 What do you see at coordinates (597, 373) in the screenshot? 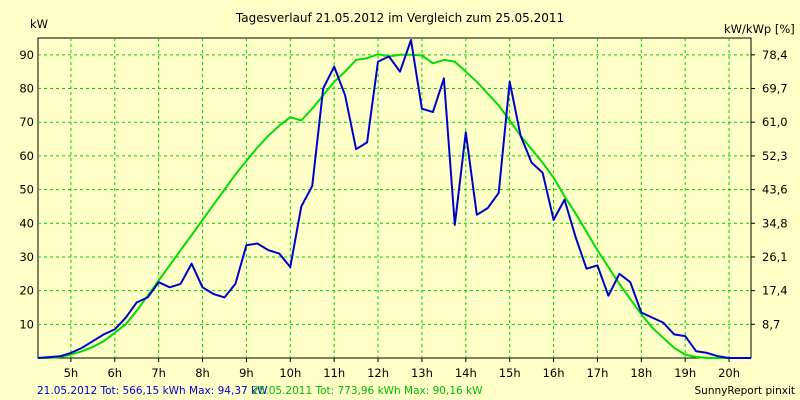
I see `x-tick-label: 17h` at bounding box center [597, 373].